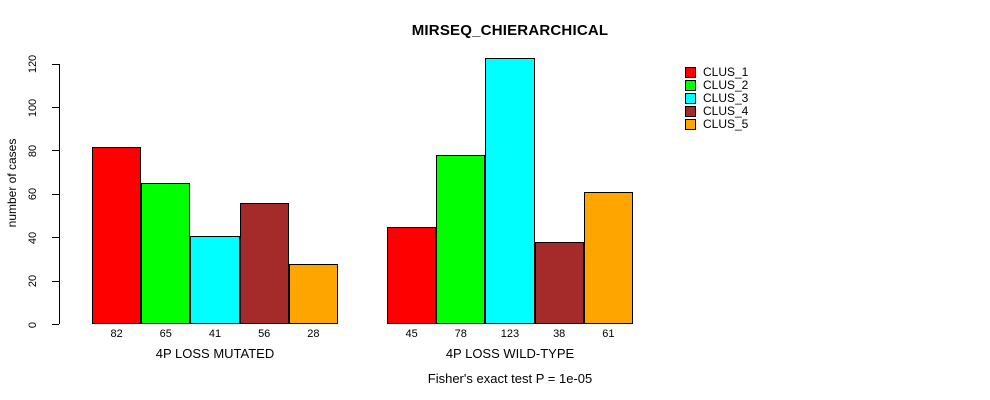 This screenshot has height=400, width=990. Describe the element at coordinates (510, 334) in the screenshot. I see `bar-value-label: 123` at that location.